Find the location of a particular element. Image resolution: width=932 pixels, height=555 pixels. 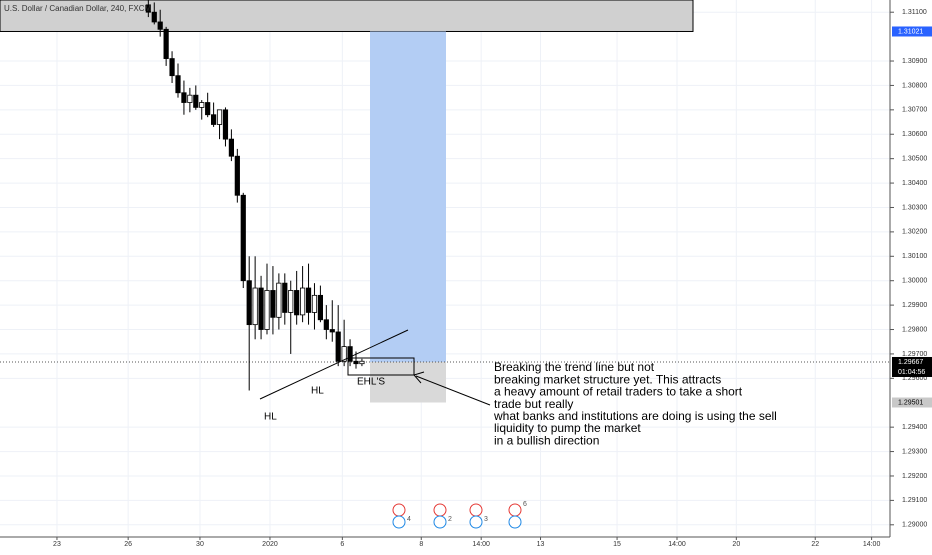

zone-top is located at coordinates (347, 16).